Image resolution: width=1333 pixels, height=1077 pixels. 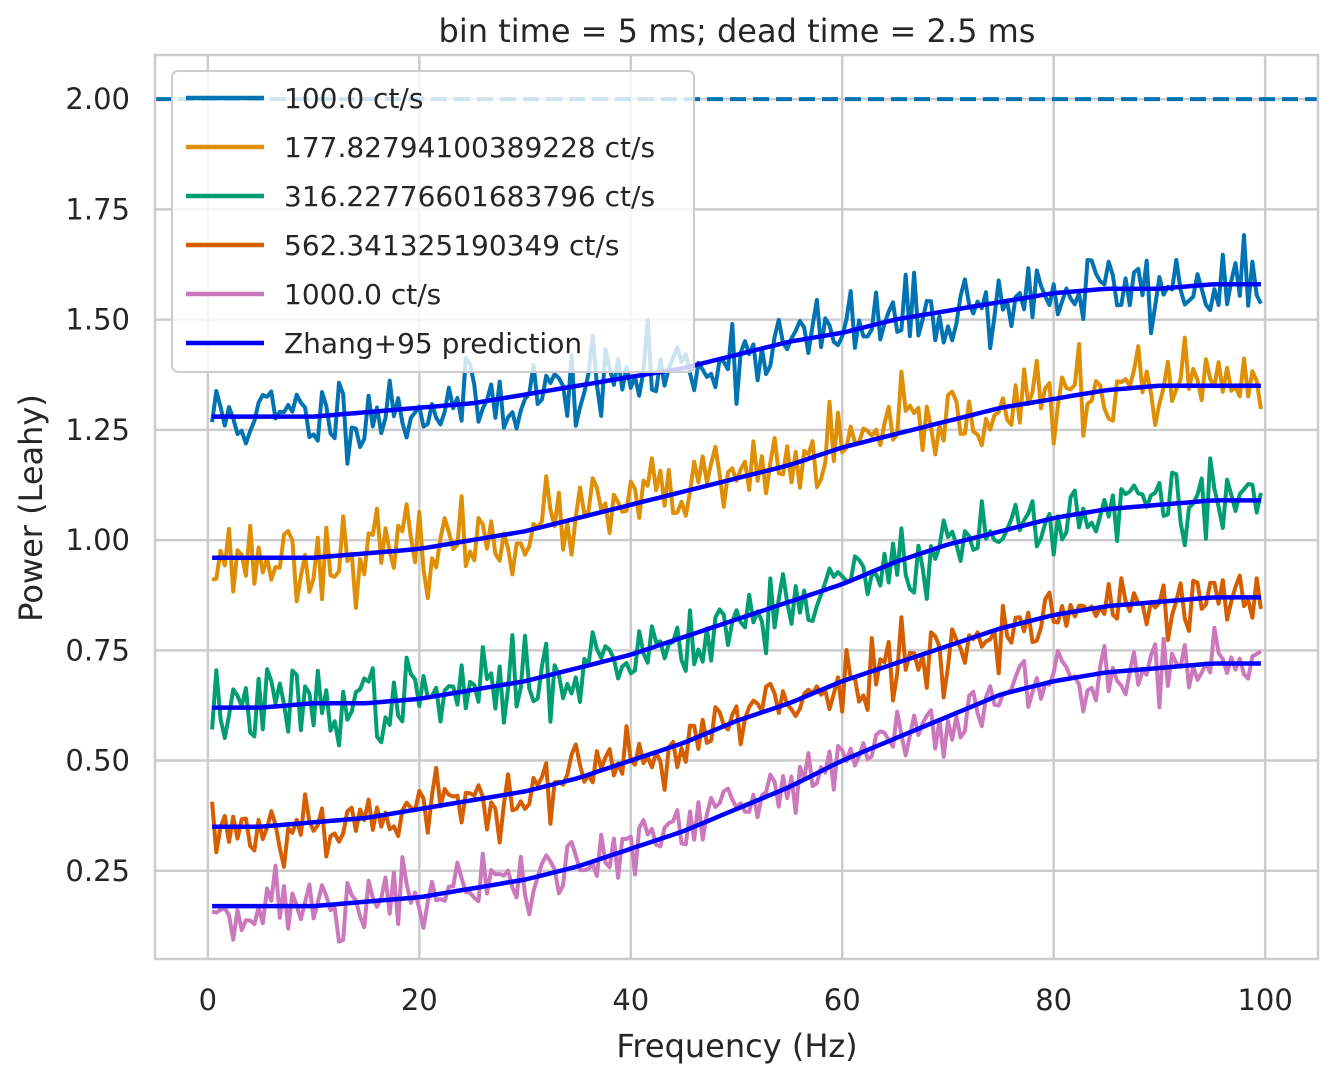 I want to click on y-tick-label: 0.25, so click(x=97, y=871).